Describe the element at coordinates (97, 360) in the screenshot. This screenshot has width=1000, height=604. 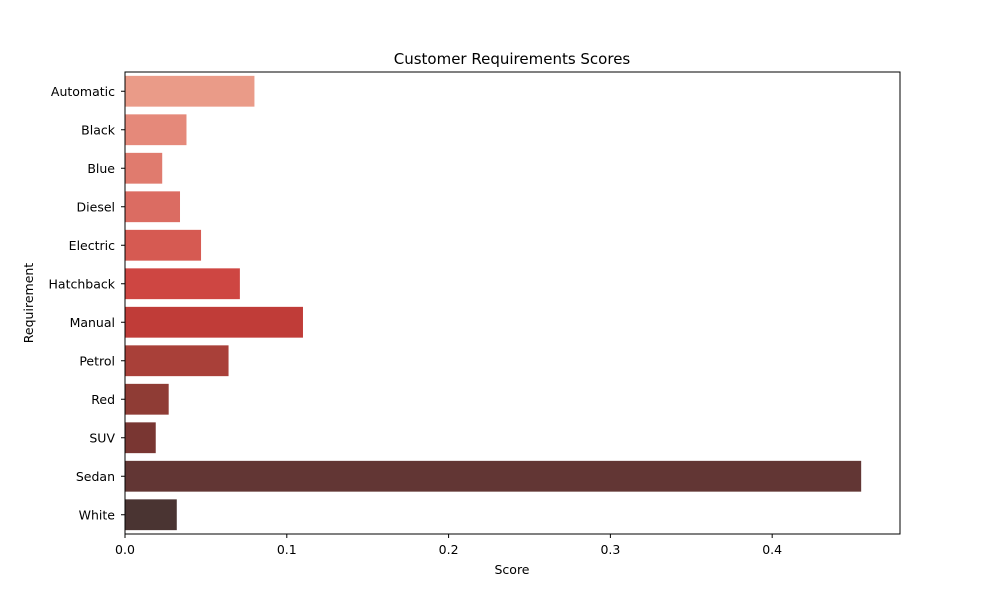
I see `y-tick-label: Petrol` at that location.